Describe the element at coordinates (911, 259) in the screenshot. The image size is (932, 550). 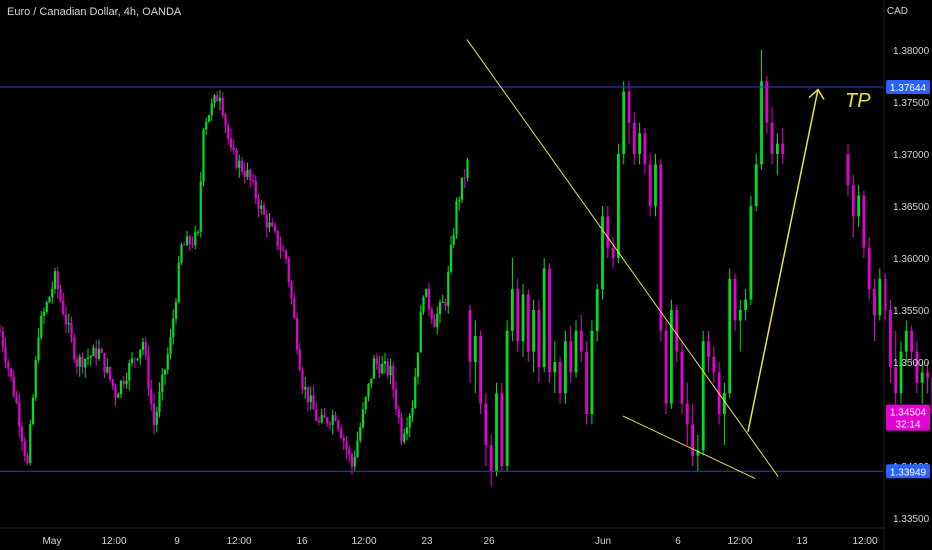
I see `price-tick-label: 1.36000` at that location.